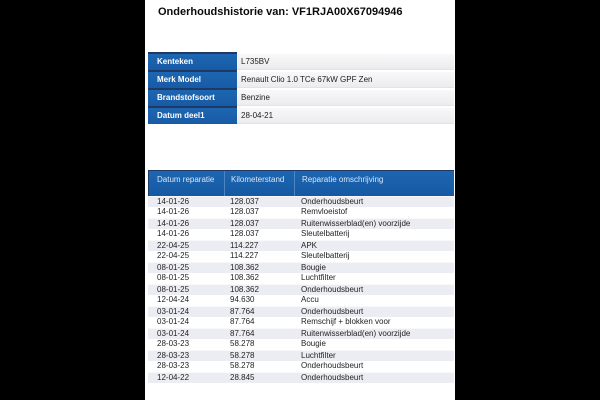 This screenshot has height=400, width=600. What do you see at coordinates (242, 377) in the screenshot?
I see `cell-kilometers: 28.845` at bounding box center [242, 377].